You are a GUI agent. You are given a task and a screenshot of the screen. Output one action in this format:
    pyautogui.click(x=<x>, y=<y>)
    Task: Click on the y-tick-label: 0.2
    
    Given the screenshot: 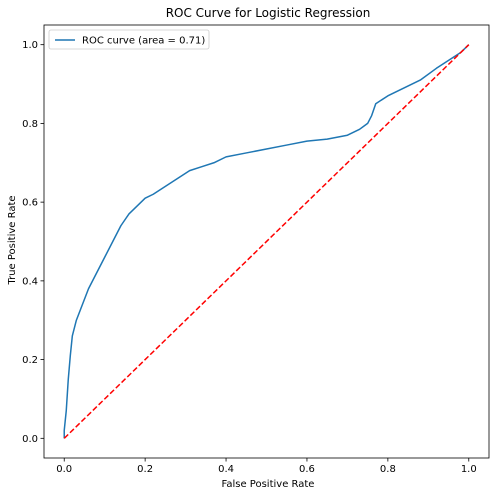 What is the action you would take?
    pyautogui.click(x=30, y=360)
    